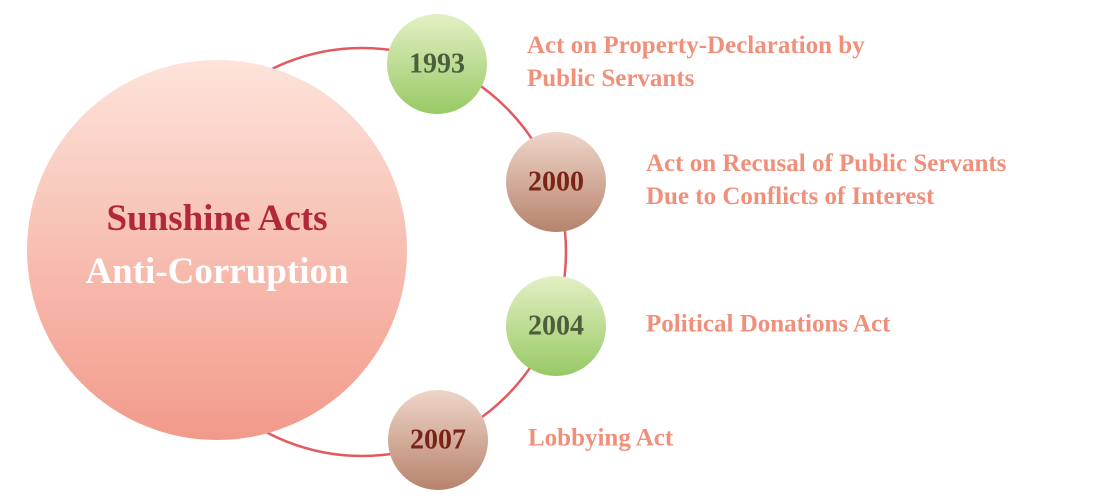 The image size is (1113, 500). What do you see at coordinates (216, 218) in the screenshot?
I see `center-title: Sunshine Acts` at bounding box center [216, 218].